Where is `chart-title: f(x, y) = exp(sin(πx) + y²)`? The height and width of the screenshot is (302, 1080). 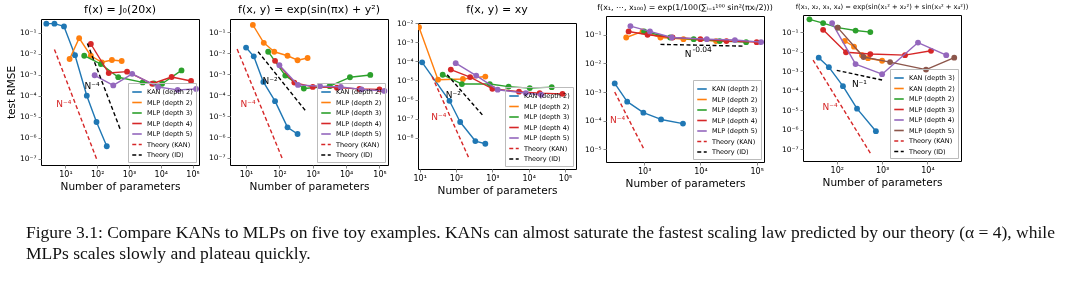
chart-title: f(x, y) = exp(sin(πx) + y²) is located at coordinates (309, 9).